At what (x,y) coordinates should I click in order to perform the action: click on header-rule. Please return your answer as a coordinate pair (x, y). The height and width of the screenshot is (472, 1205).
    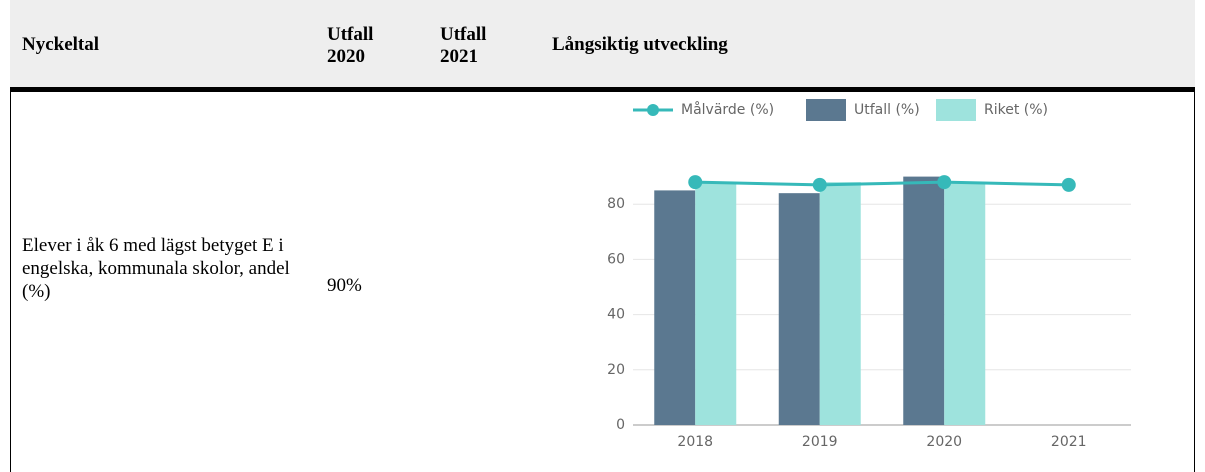
    Looking at the image, I should click on (602, 89).